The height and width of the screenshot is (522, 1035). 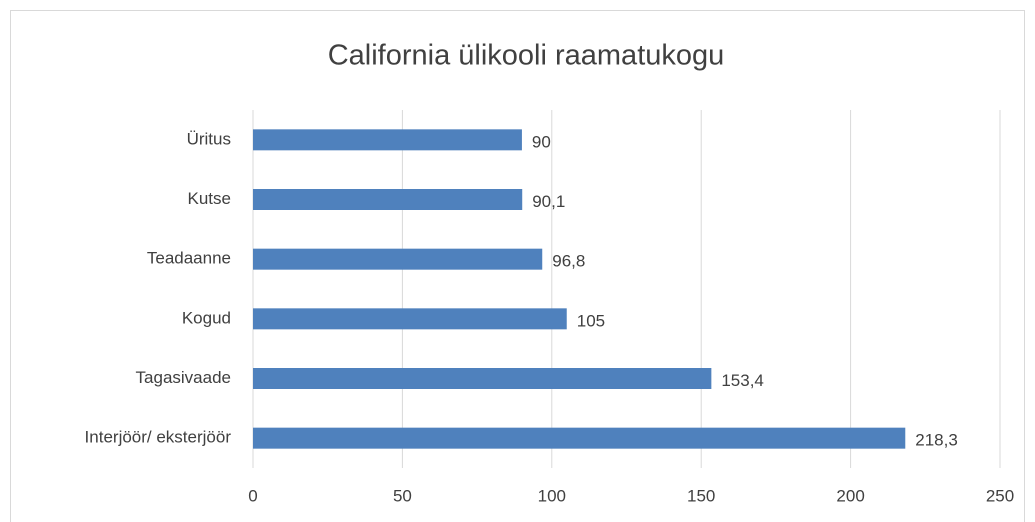 What do you see at coordinates (850, 495) in the screenshot?
I see `x-tick-label: 200` at bounding box center [850, 495].